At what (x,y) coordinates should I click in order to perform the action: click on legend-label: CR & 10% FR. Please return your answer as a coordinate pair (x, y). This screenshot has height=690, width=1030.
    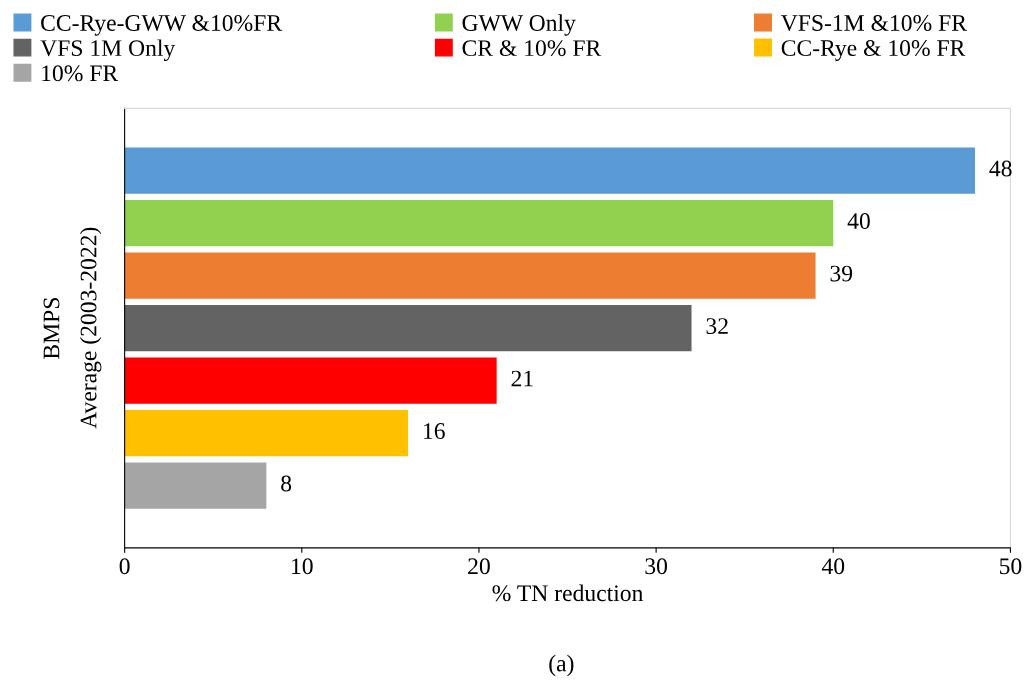
    Looking at the image, I should click on (532, 48).